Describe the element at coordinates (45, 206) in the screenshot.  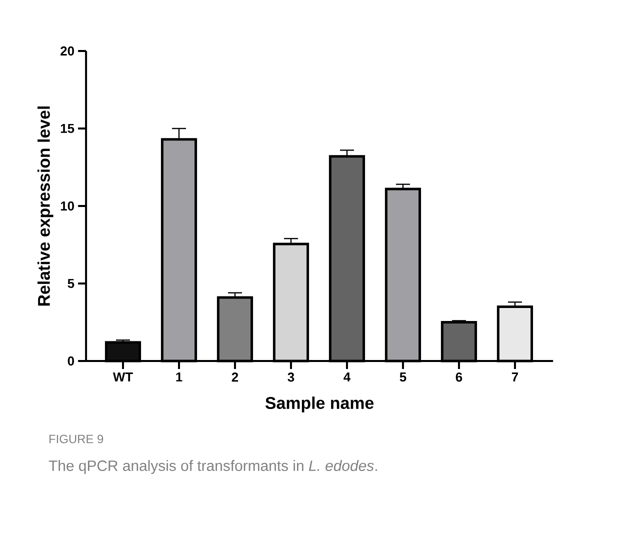
I see `y-axis-title: Relative expression level` at that location.